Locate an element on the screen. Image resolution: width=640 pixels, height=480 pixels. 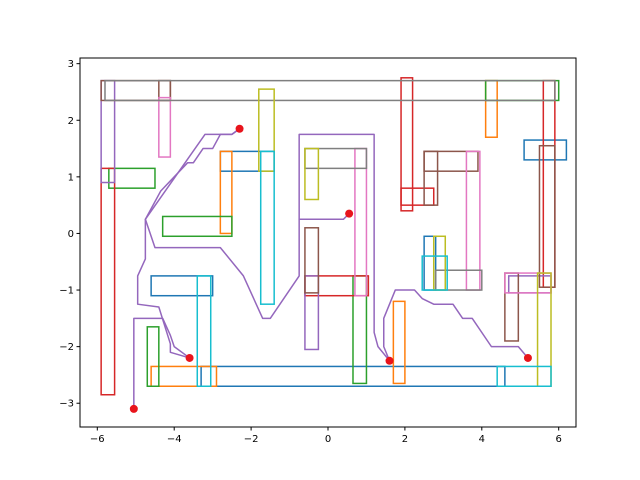
x-tick-label: 6 is located at coordinates (559, 439).